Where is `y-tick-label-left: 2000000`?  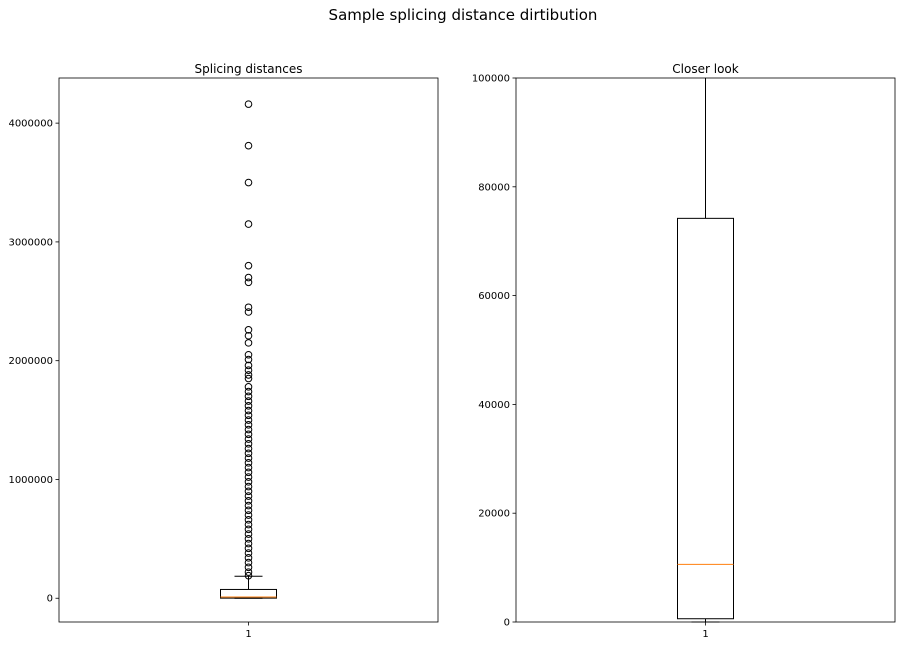
y-tick-label-left: 2000000 is located at coordinates (30, 361).